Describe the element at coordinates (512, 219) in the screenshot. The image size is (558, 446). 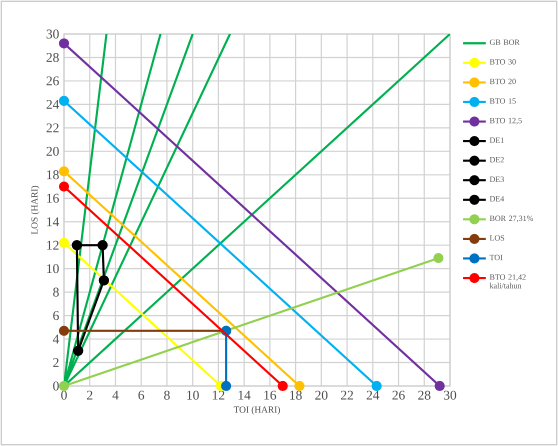
I see `legend-label: BOR 27,31%` at that location.